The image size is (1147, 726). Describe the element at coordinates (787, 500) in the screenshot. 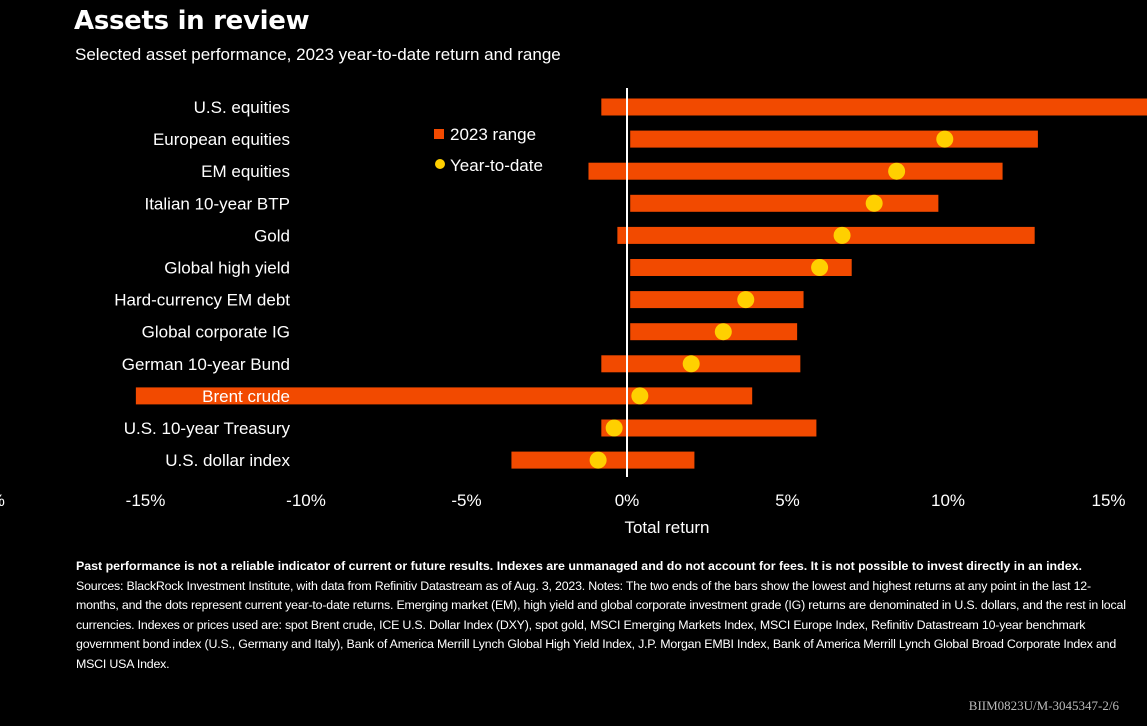

I see `x-tick-label: 5%` at that location.